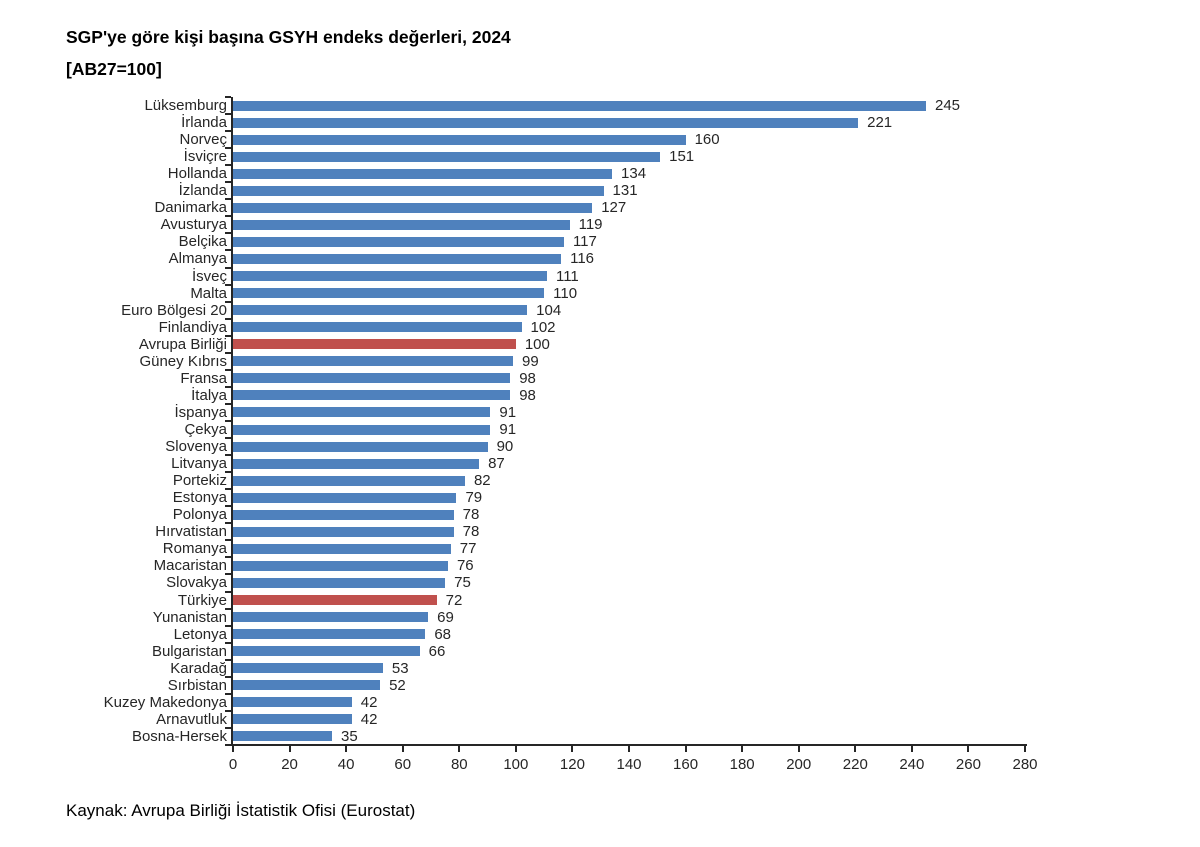 The width and height of the screenshot is (1200, 847). Describe the element at coordinates (191, 719) in the screenshot. I see `category-label: Arnavutluk` at that location.